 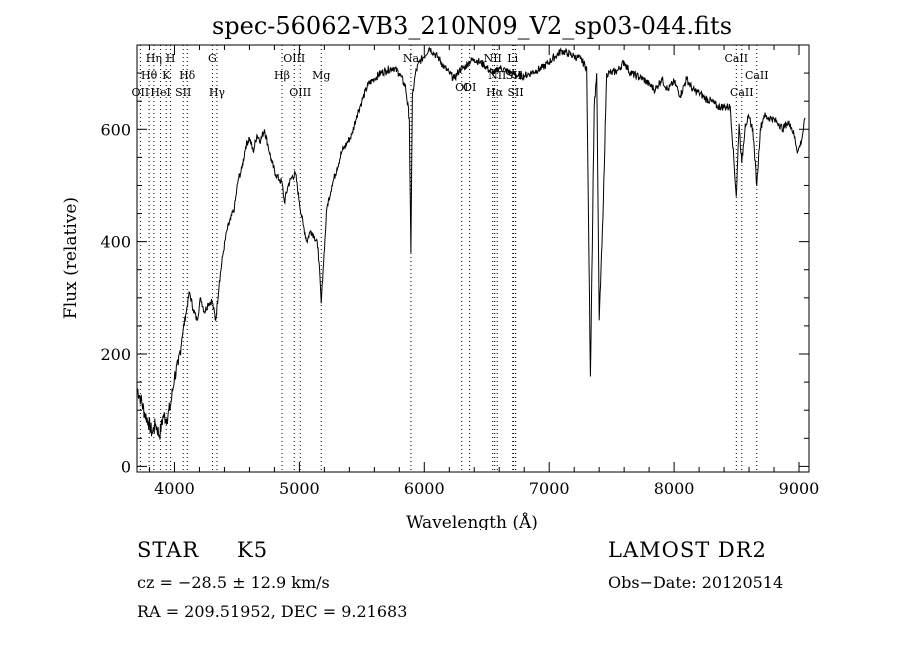 I want to click on x-tick-label: 6000, so click(x=424, y=488).